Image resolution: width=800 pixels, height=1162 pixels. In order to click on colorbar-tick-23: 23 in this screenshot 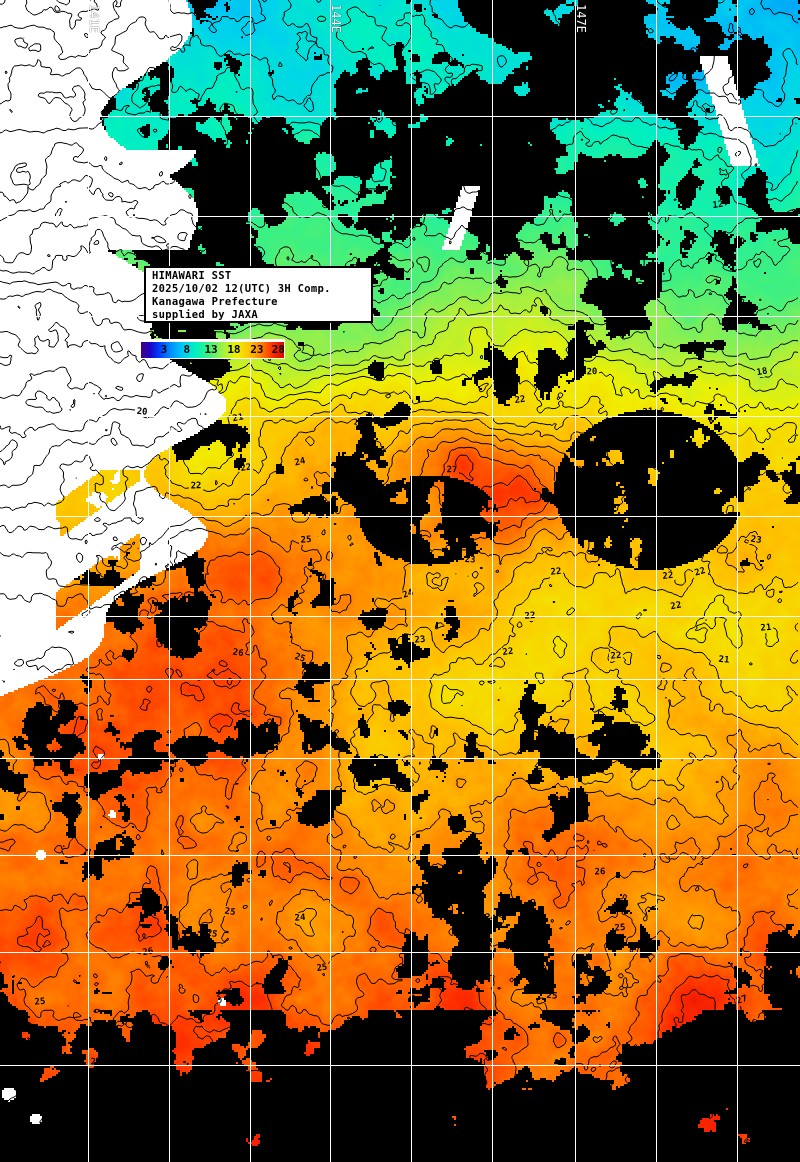, I will do `click(257, 349)`.